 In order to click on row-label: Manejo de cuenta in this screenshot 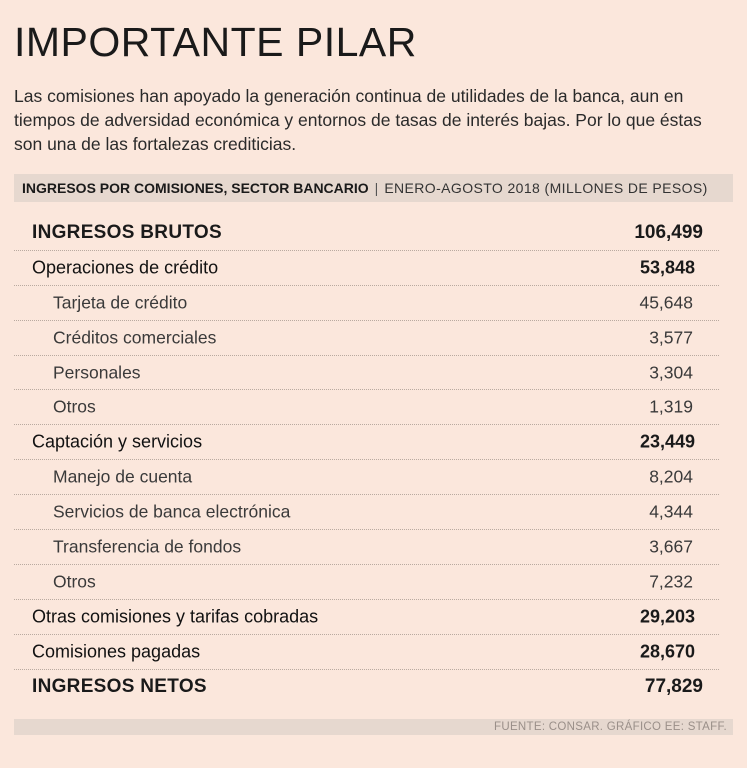, I will do `click(123, 476)`.